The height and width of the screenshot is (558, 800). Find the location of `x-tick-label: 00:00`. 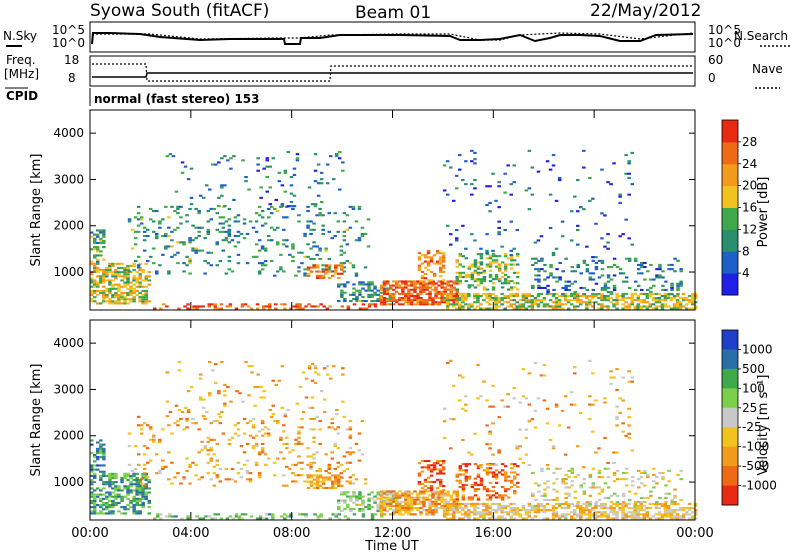

x-tick-label: 00:00 is located at coordinates (89, 533).